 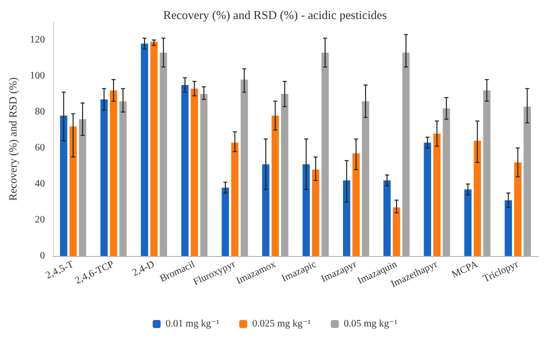 What do you see at coordinates (37, 76) in the screenshot?
I see `y-tick-label: 100` at bounding box center [37, 76].